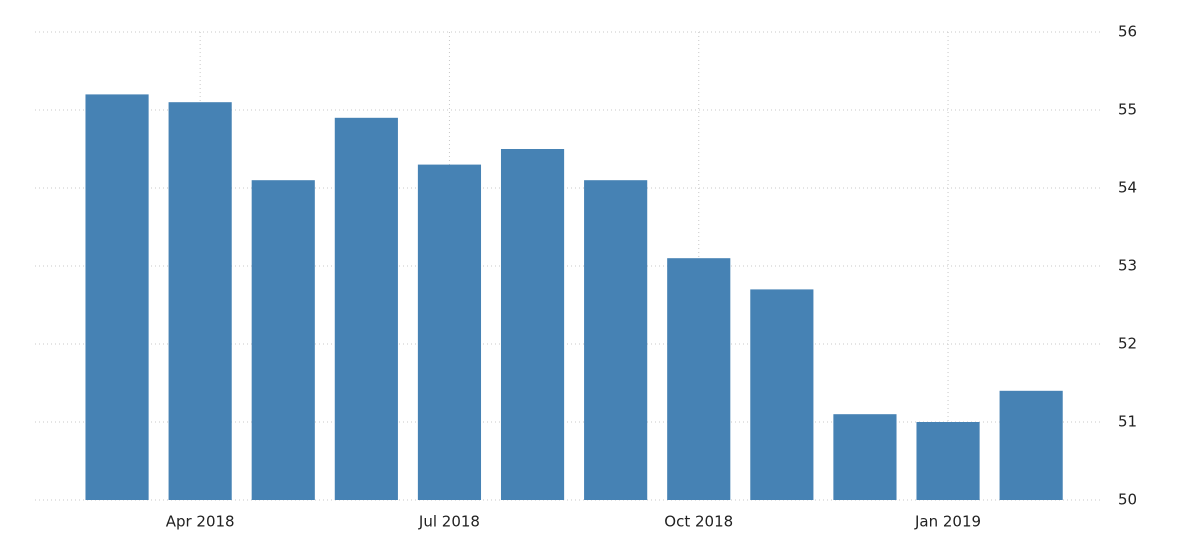 The height and width of the screenshot is (559, 1200). I want to click on y-tick-label: 56, so click(1127, 32).